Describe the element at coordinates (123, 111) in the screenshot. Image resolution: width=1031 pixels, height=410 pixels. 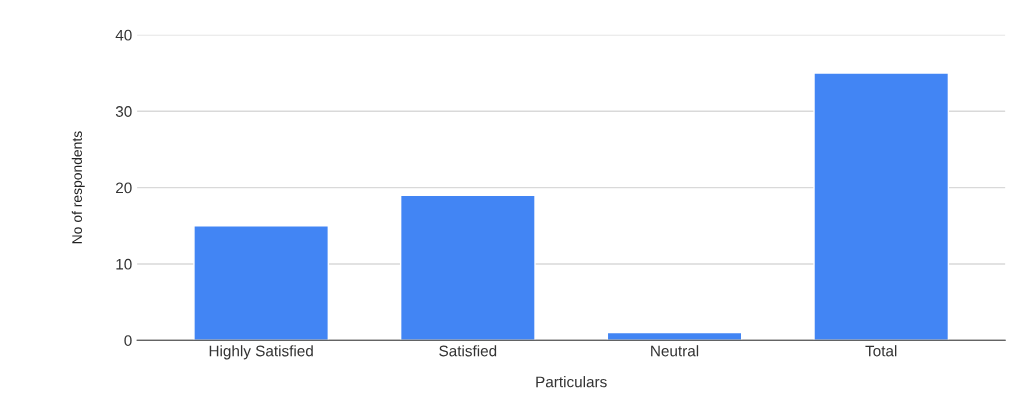
I see `y-tick-label: 30` at that location.